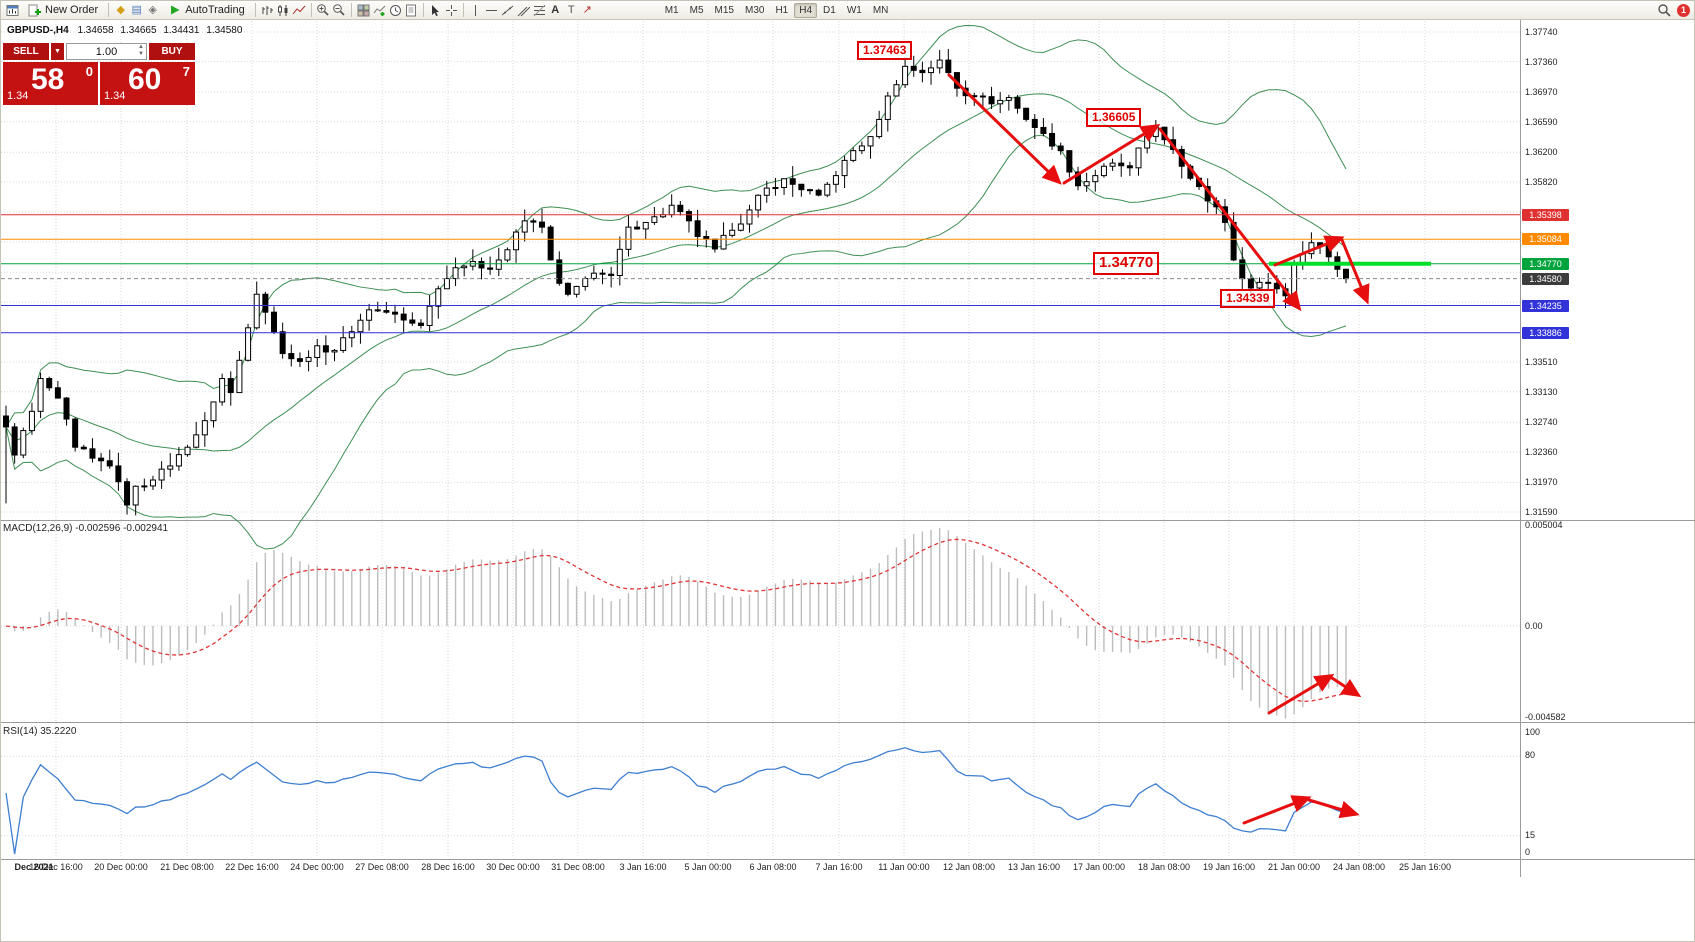  Describe the element at coordinates (267, 10) in the screenshot. I see `bar-chart-icon` at that location.